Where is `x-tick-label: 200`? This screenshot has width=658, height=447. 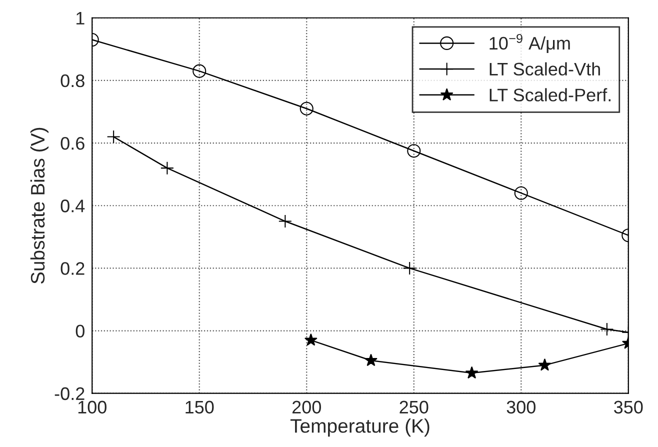 x-tick-label: 200 is located at coordinates (306, 407).